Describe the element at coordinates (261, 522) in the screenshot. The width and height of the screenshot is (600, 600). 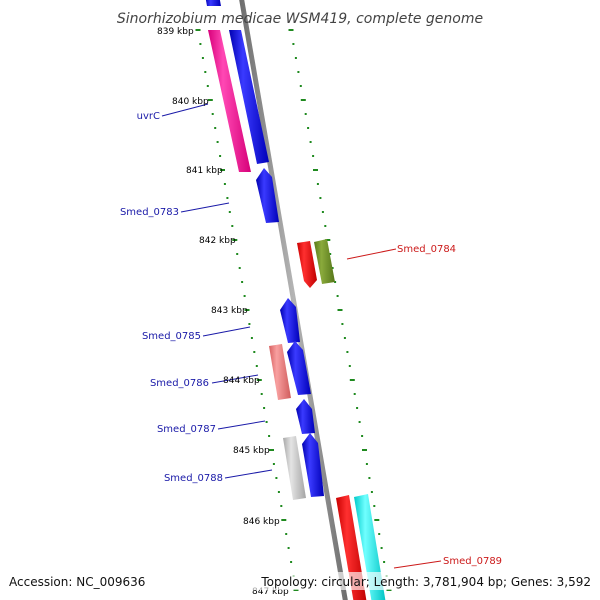
I see `kbp-label: 846 kbp` at that location.